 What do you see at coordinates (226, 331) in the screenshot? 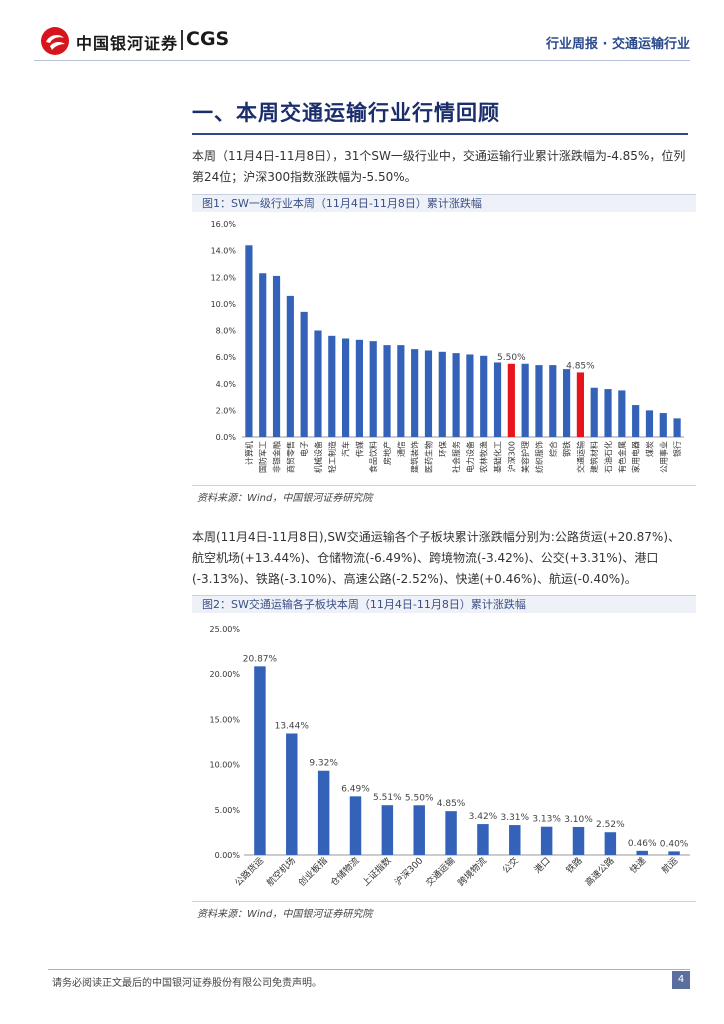
I see `y-tick-label: 8.0%` at bounding box center [226, 331].